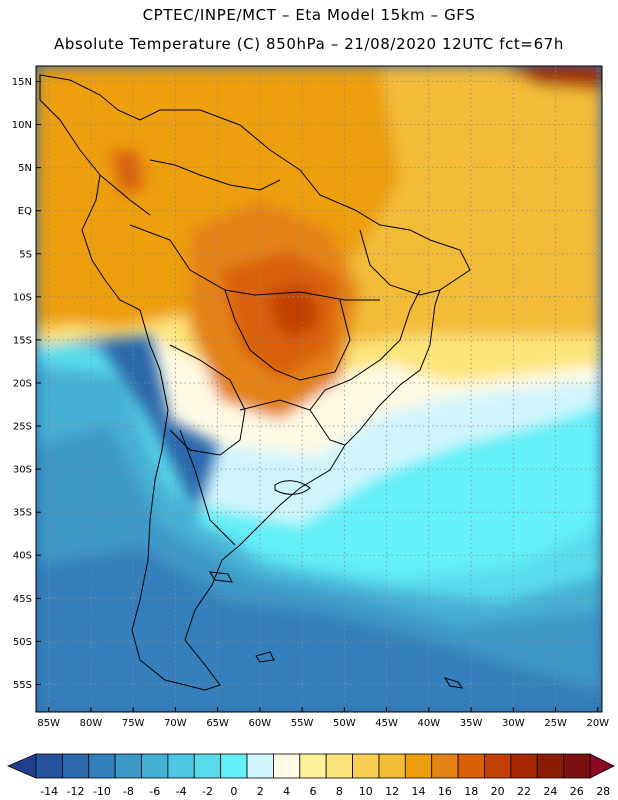 Image resolution: width=618 pixels, height=800 pixels. I want to click on lat-label: 15N, so click(22, 82).